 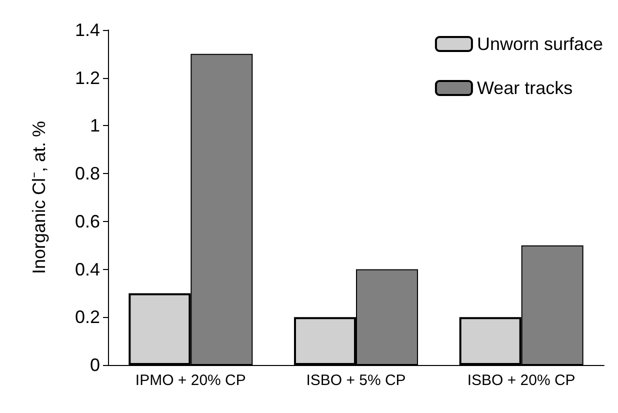 What do you see at coordinates (521, 380) in the screenshot?
I see `x-tick-label: ISBO + 20% CP` at bounding box center [521, 380].